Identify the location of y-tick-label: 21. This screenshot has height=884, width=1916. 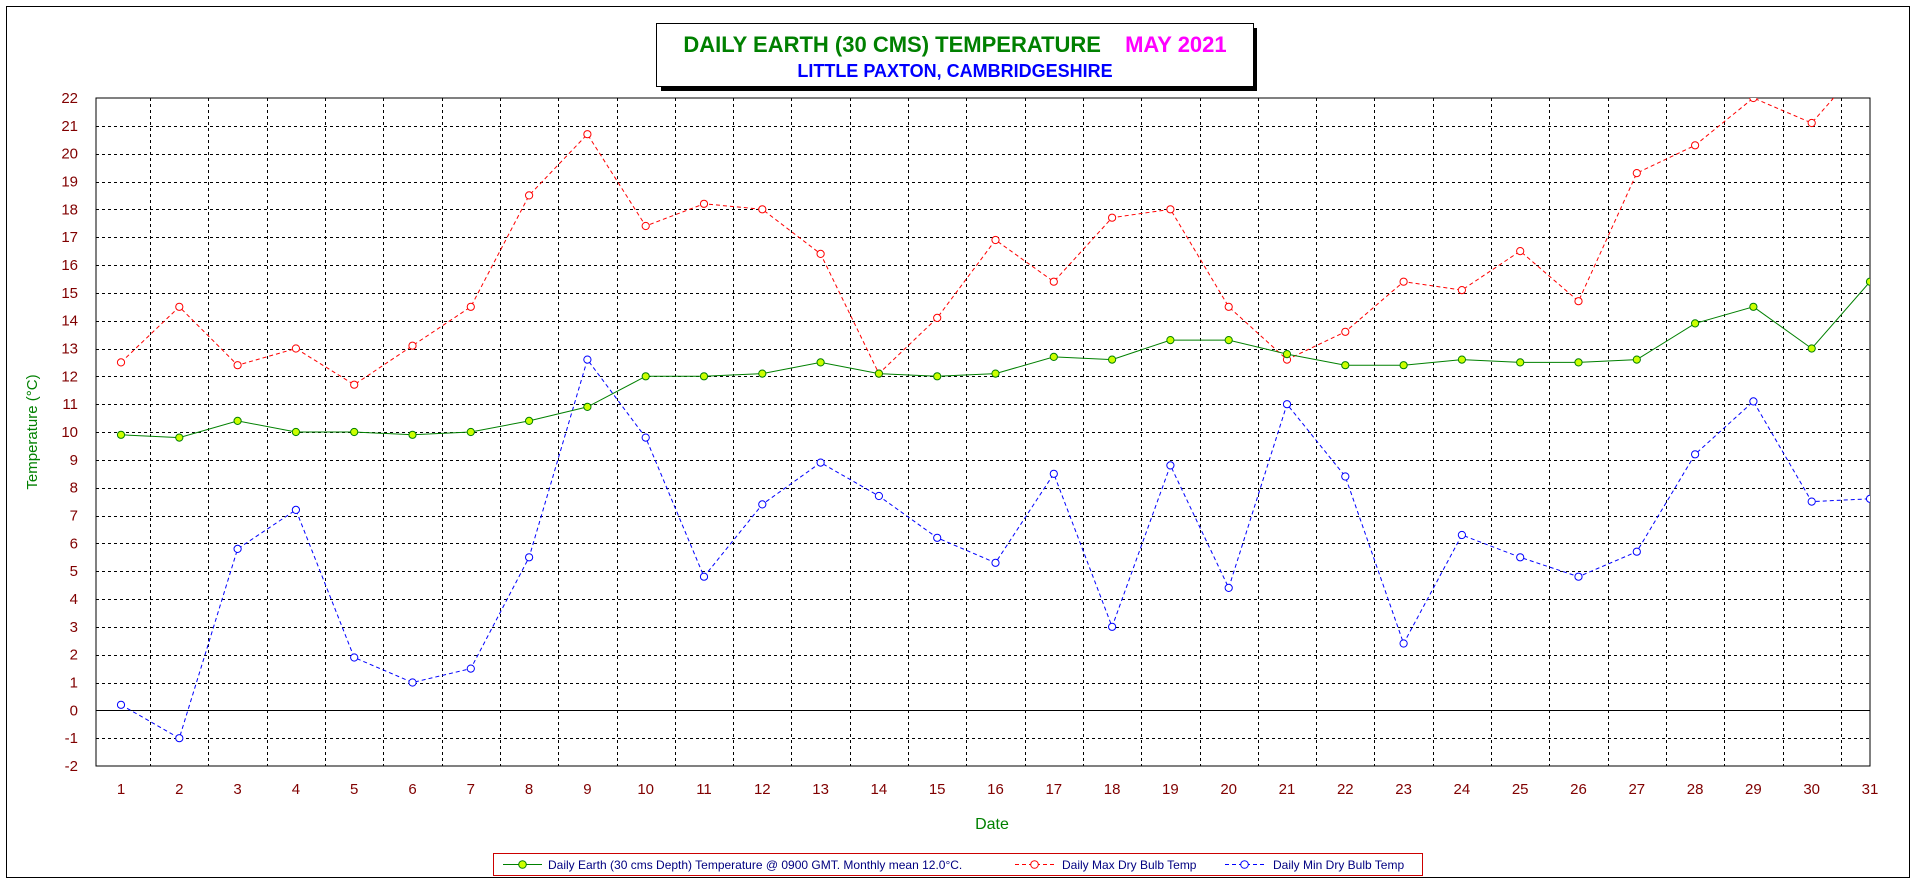
(69, 126).